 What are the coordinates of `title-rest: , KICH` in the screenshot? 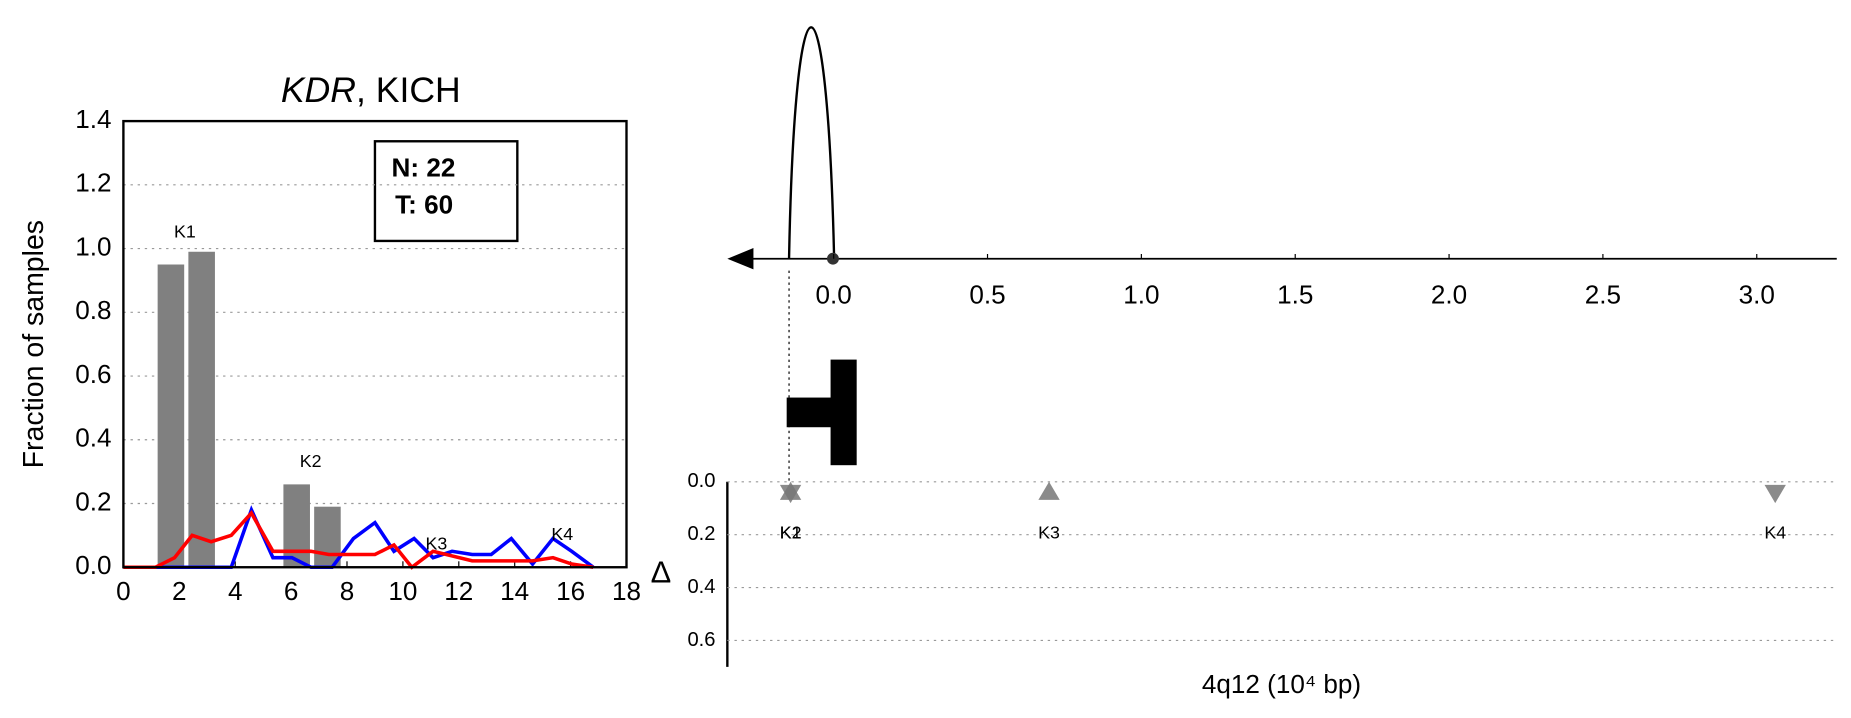 It's located at (408, 90).